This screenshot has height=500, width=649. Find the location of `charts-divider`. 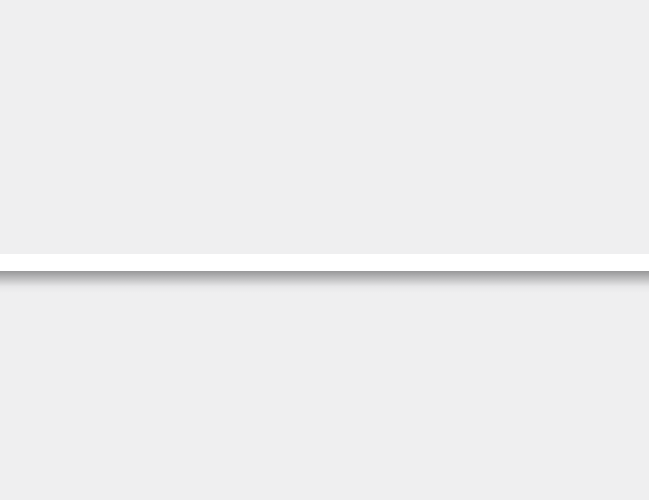

charts-divider is located at coordinates (324, 262).